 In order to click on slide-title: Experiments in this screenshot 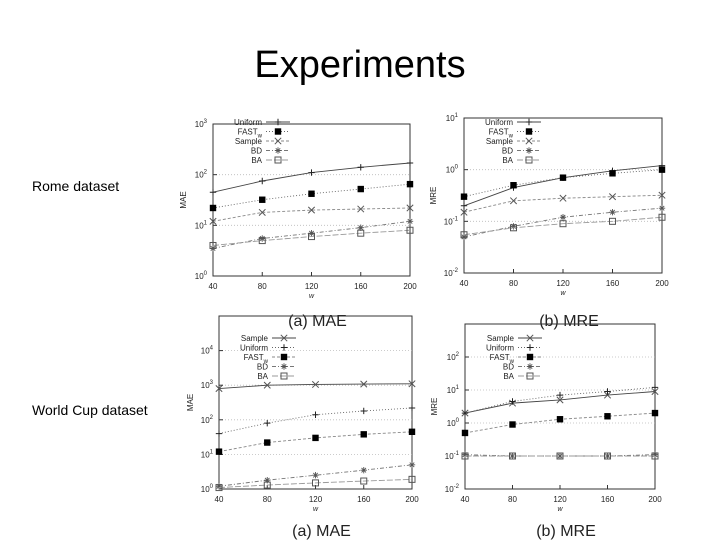, I will do `click(360, 65)`.